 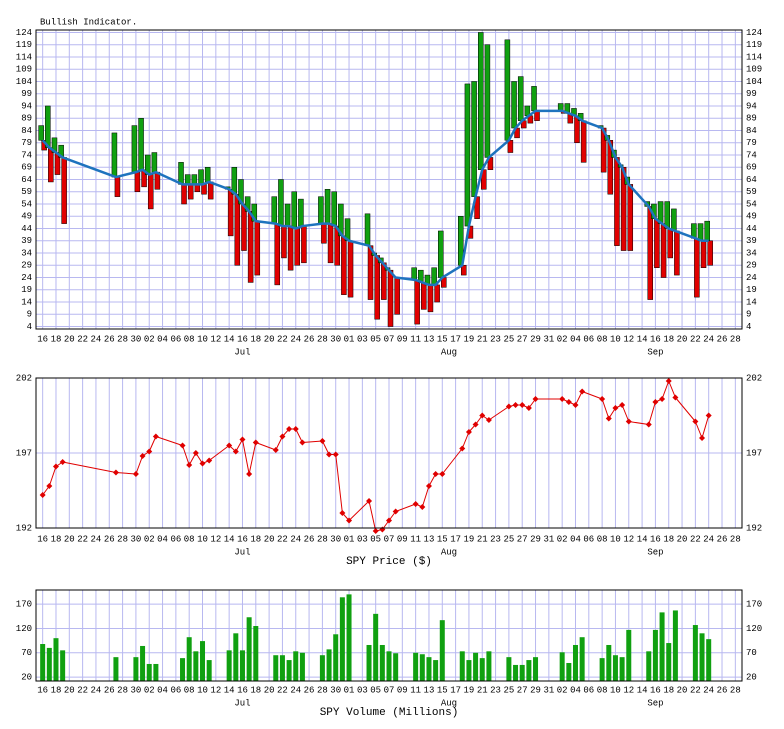 I want to click on y-tick-label-right: 64, so click(x=751, y=180).